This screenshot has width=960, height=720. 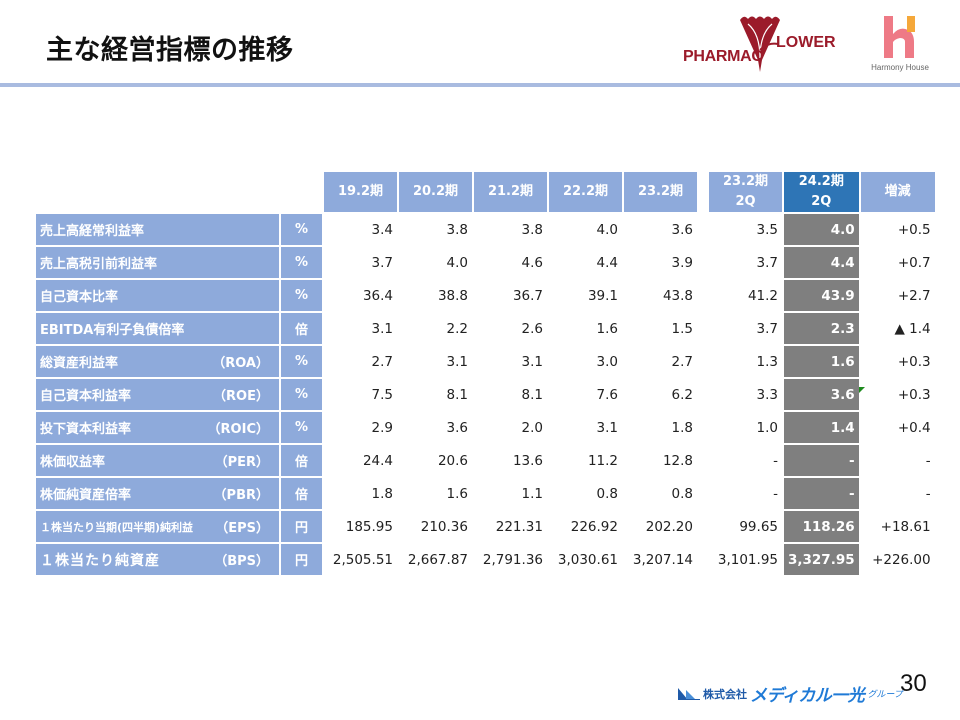 I want to click on value-cell: +0.5, so click(x=914, y=229).